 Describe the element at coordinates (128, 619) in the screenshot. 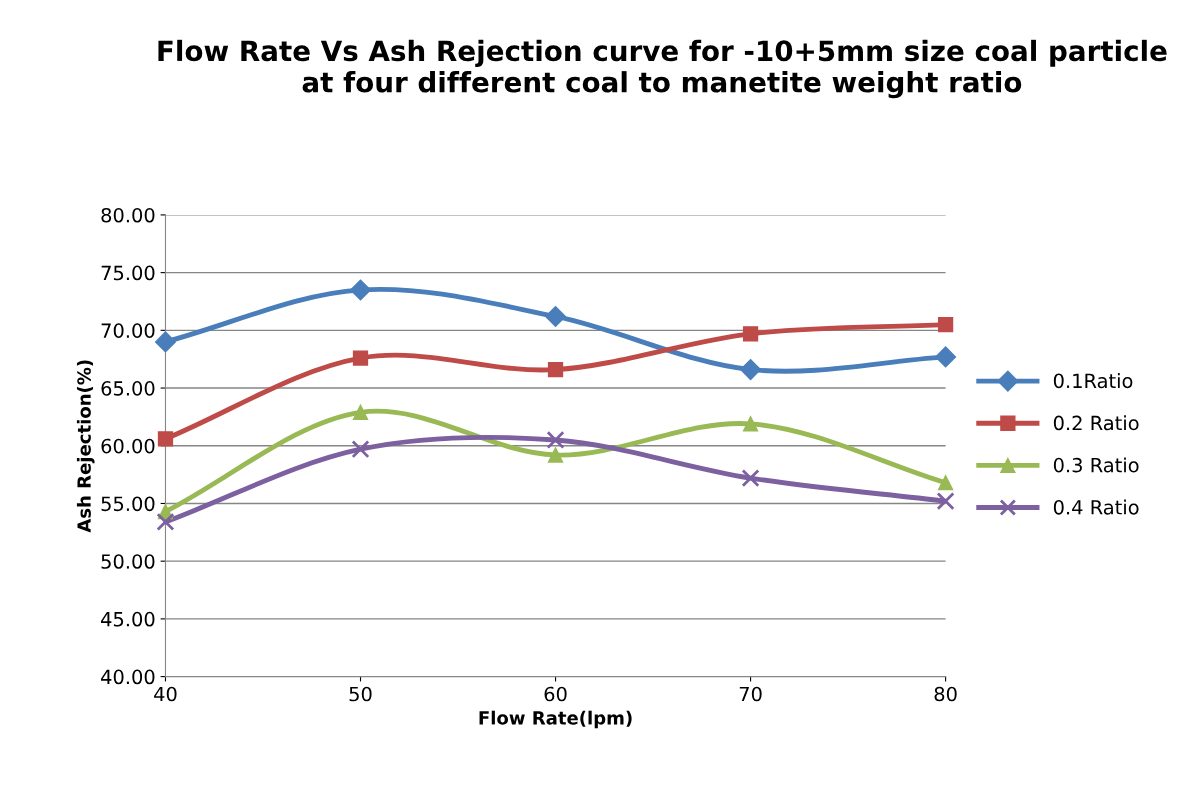

I see `y-tick-label: 45.00` at that location.